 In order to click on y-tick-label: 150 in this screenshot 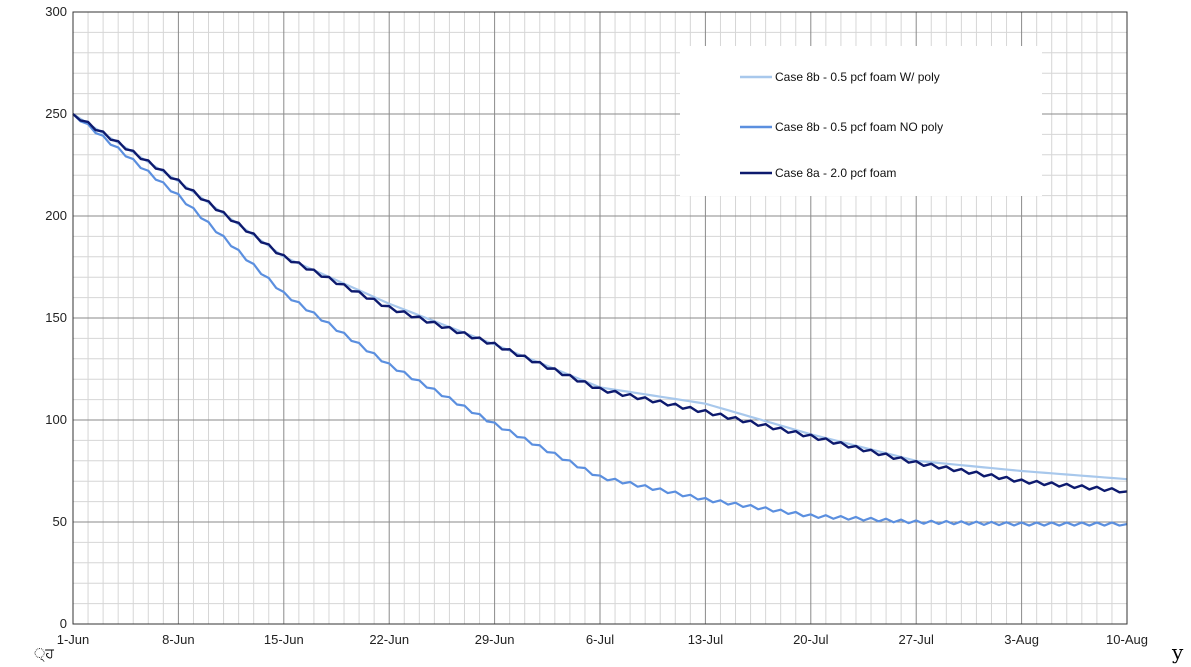, I will do `click(56, 317)`.